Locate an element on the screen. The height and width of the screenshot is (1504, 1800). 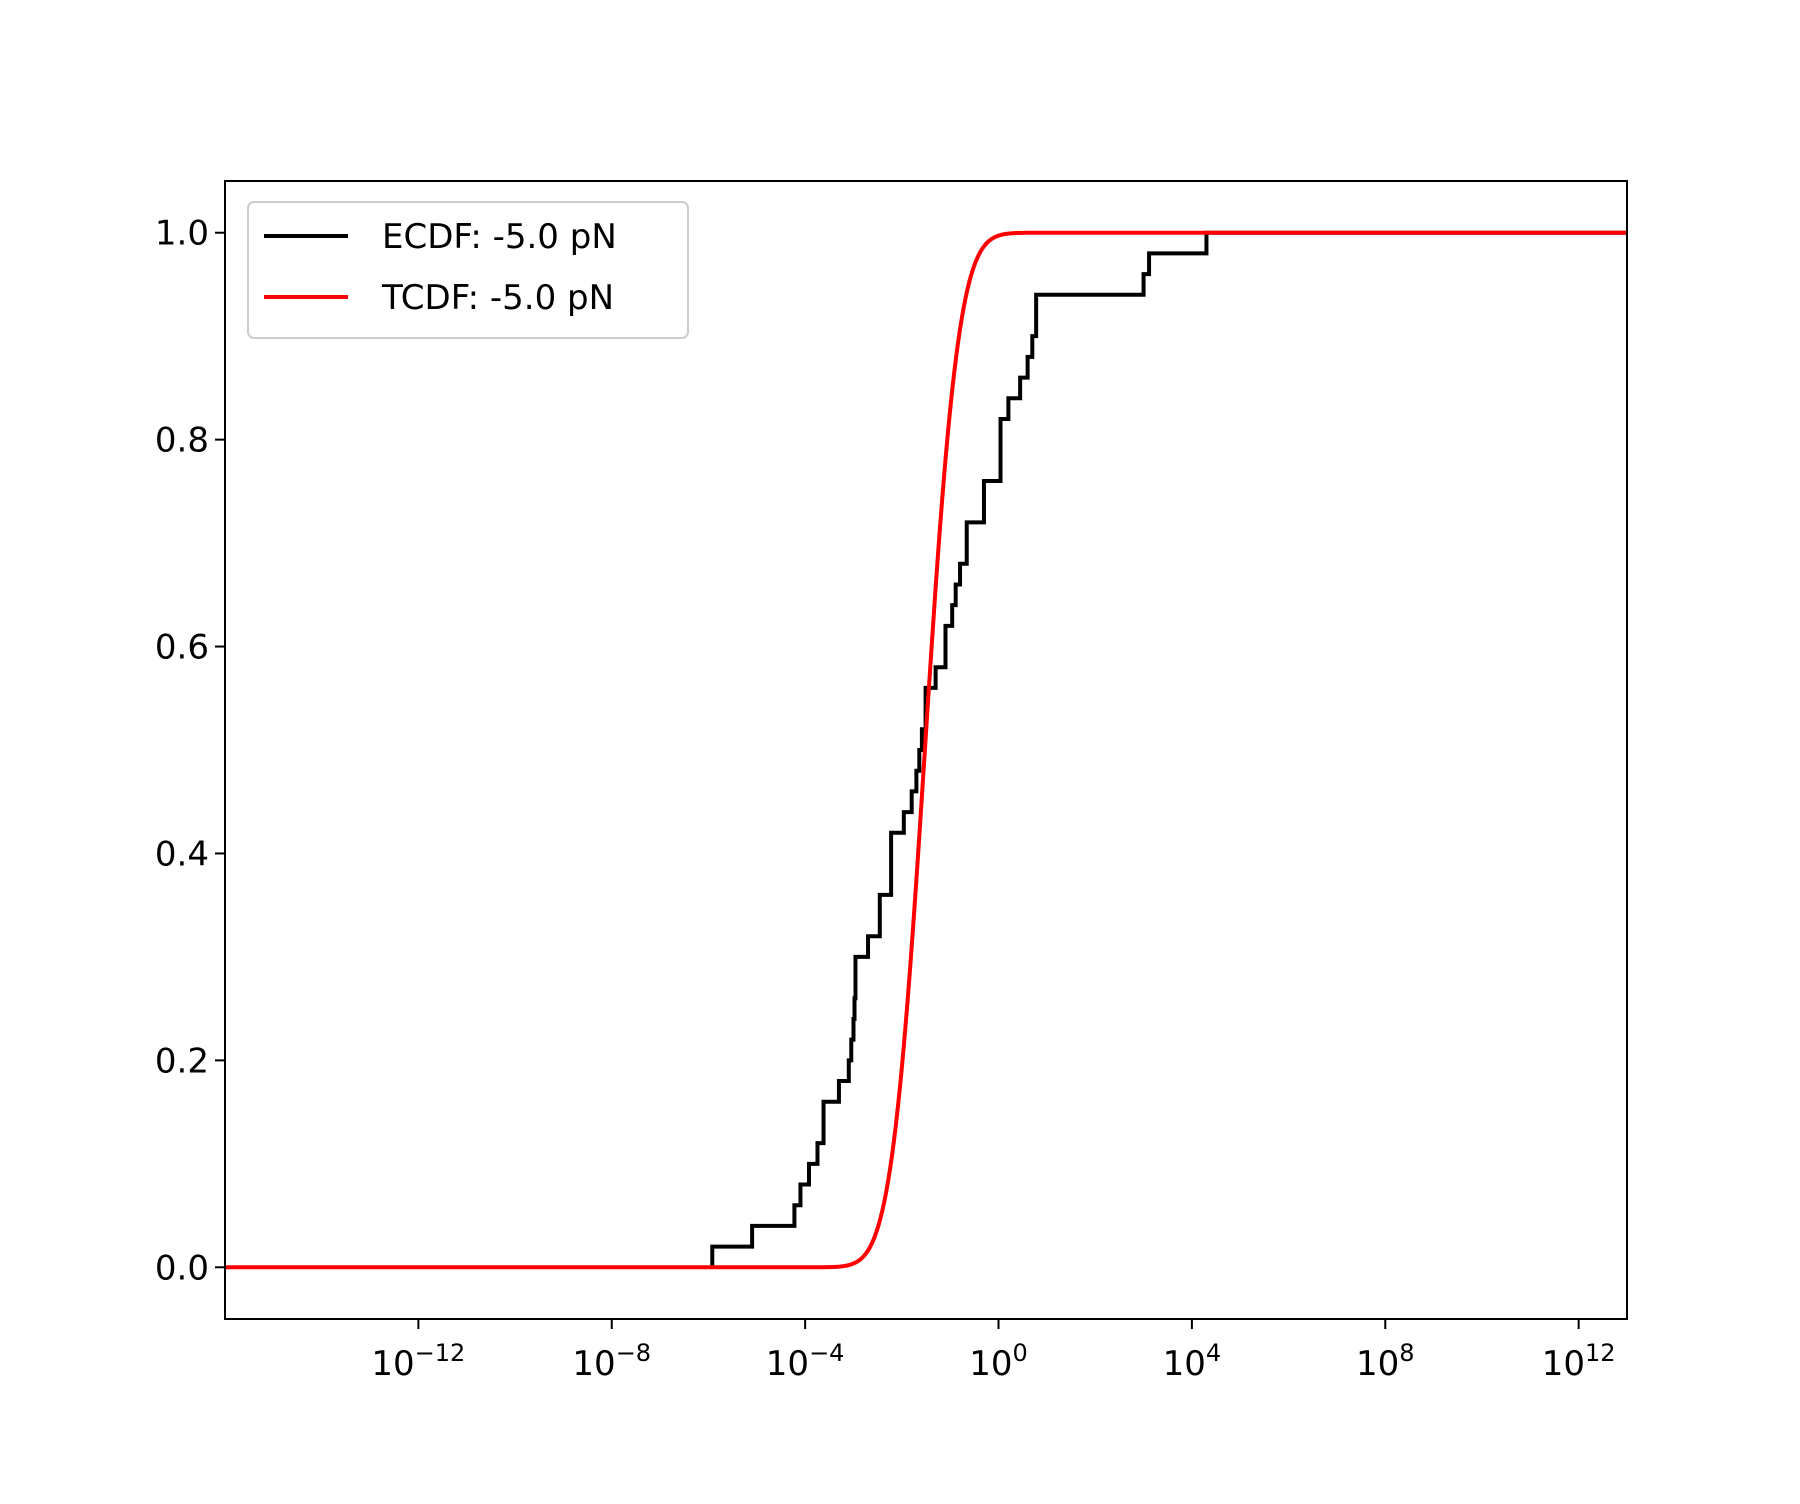
x-tick-label: 10⁻¹² is located at coordinates (418, 1361).